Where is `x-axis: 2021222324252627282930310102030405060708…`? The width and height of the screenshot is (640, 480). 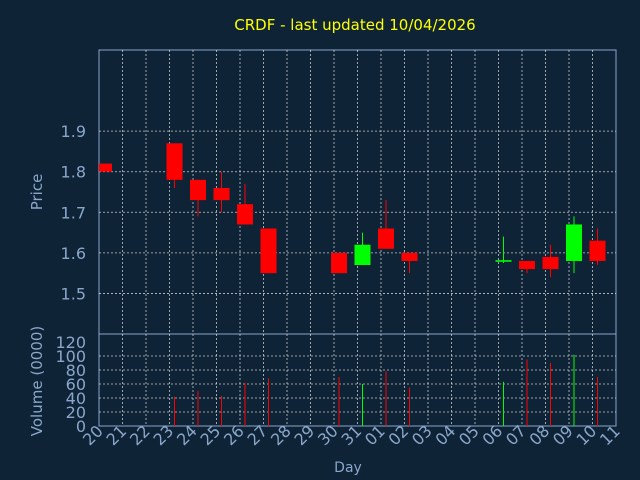
x-axis: 2021222324252627282930310102030405060708… is located at coordinates (351, 435).